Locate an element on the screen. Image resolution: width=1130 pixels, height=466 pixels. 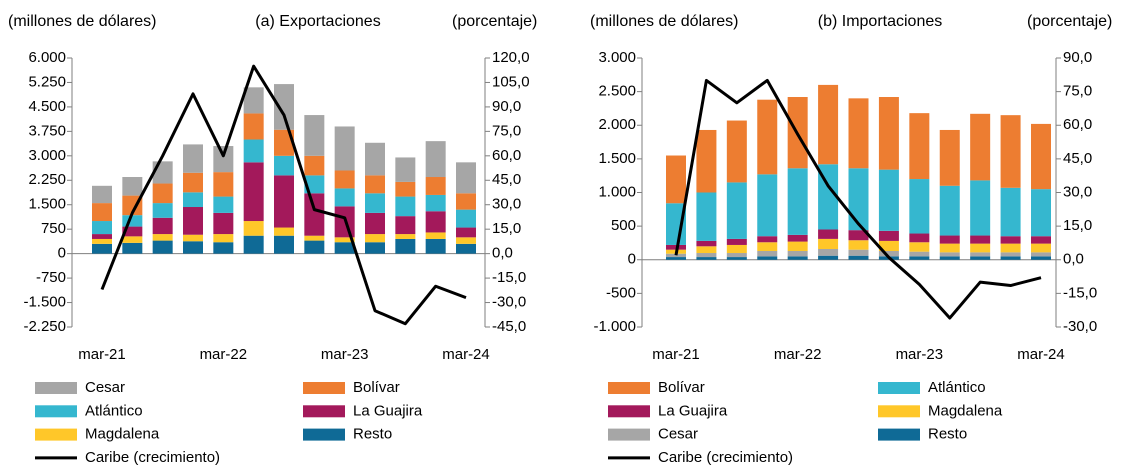
y-tick-label: -2.250 is located at coordinates (44, 326).